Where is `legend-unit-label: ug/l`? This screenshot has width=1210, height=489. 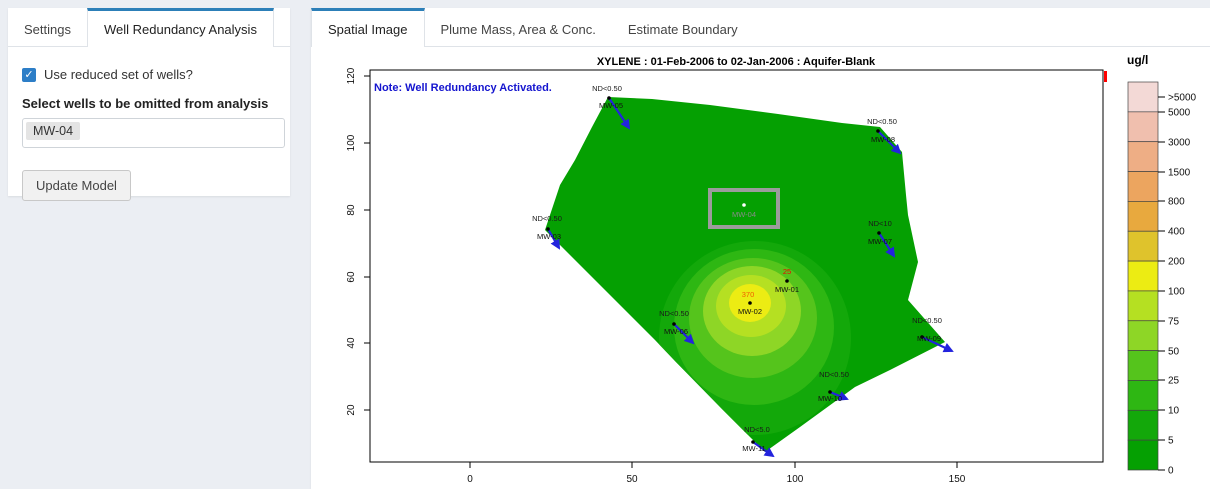 legend-unit-label: ug/l is located at coordinates (1137, 60).